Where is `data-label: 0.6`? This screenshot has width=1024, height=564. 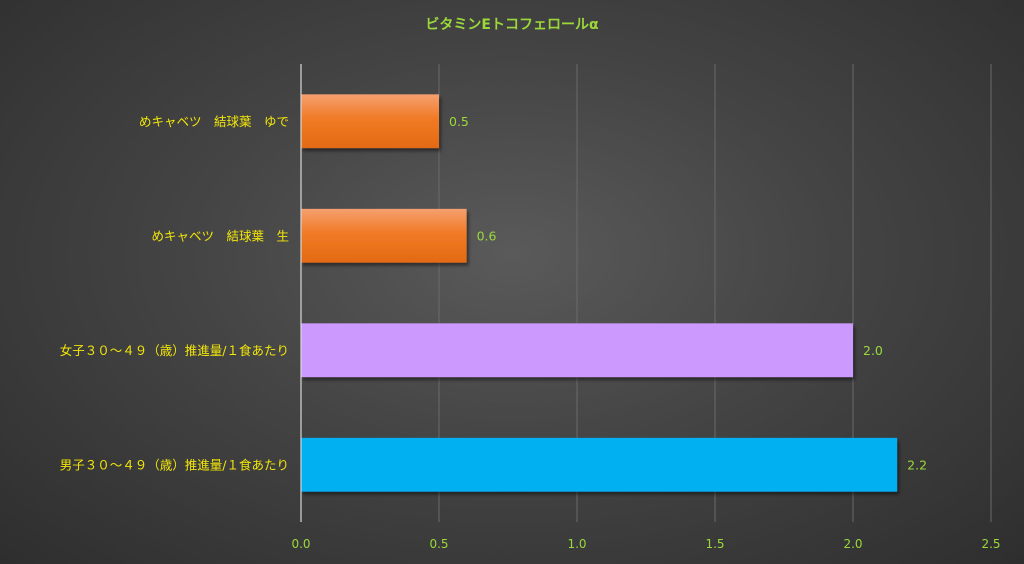
data-label: 0.6 is located at coordinates (487, 235).